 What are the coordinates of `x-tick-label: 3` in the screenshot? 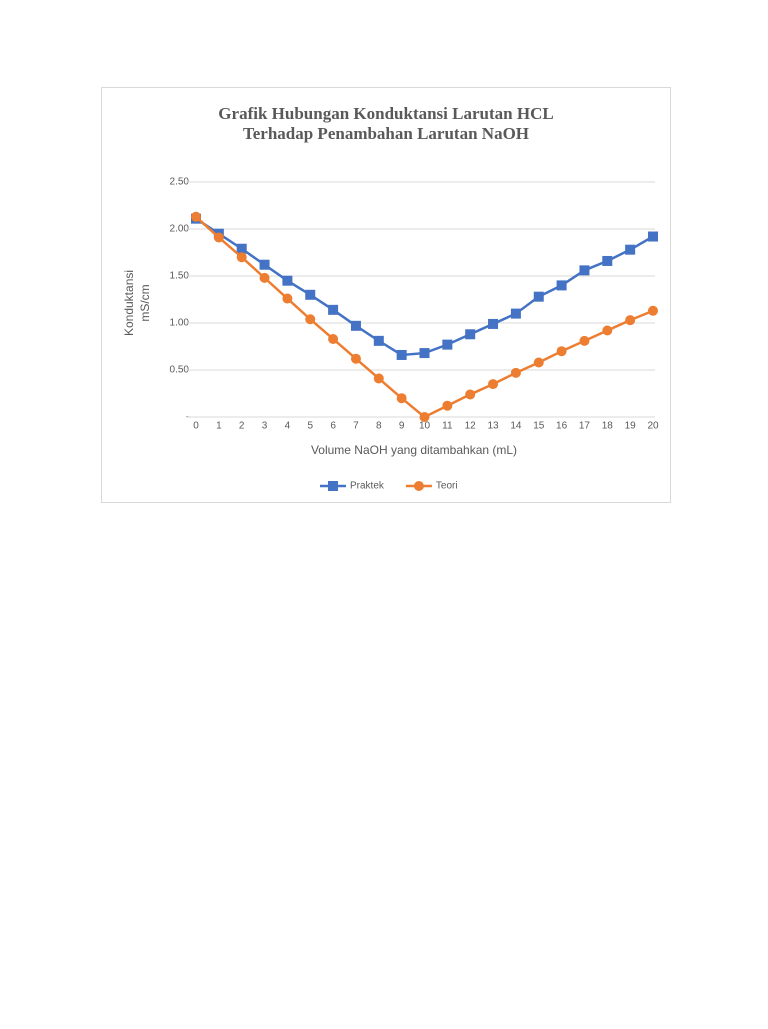 It's located at (265, 426).